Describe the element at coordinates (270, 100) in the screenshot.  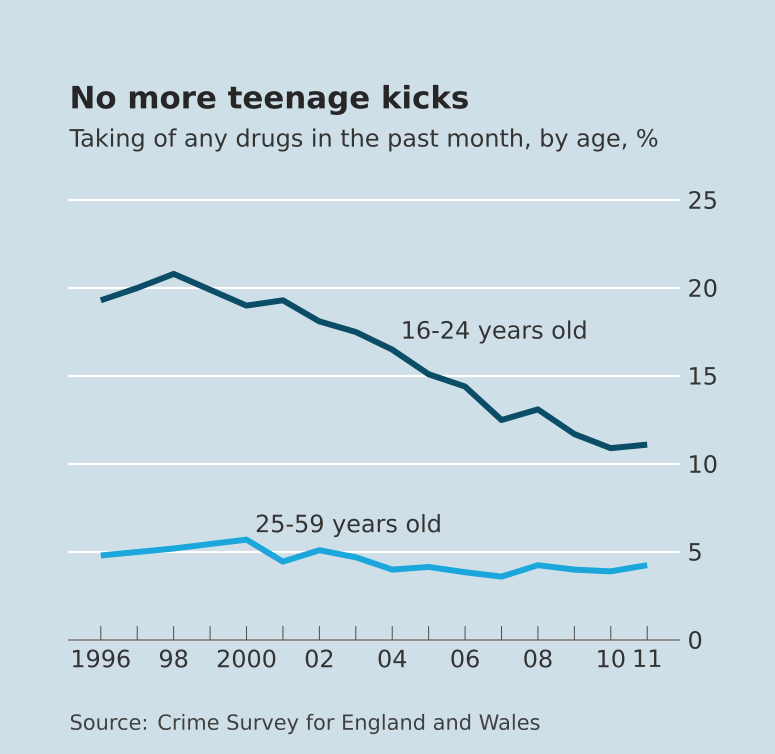
I see `chart-title: No more teenage kicks` at that location.